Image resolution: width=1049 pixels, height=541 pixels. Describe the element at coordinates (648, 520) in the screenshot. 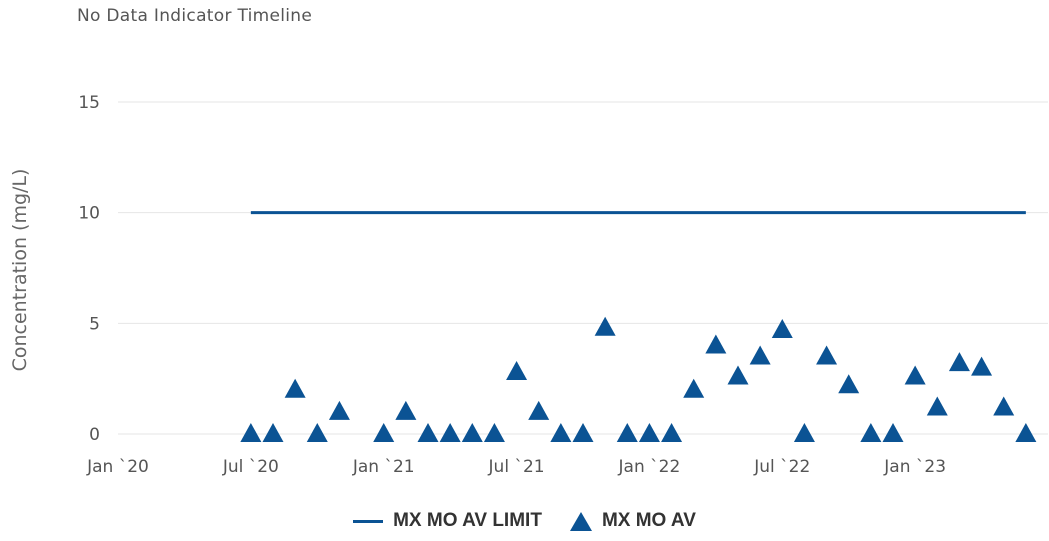

I see `legend-label-av: MX MO AV` at that location.